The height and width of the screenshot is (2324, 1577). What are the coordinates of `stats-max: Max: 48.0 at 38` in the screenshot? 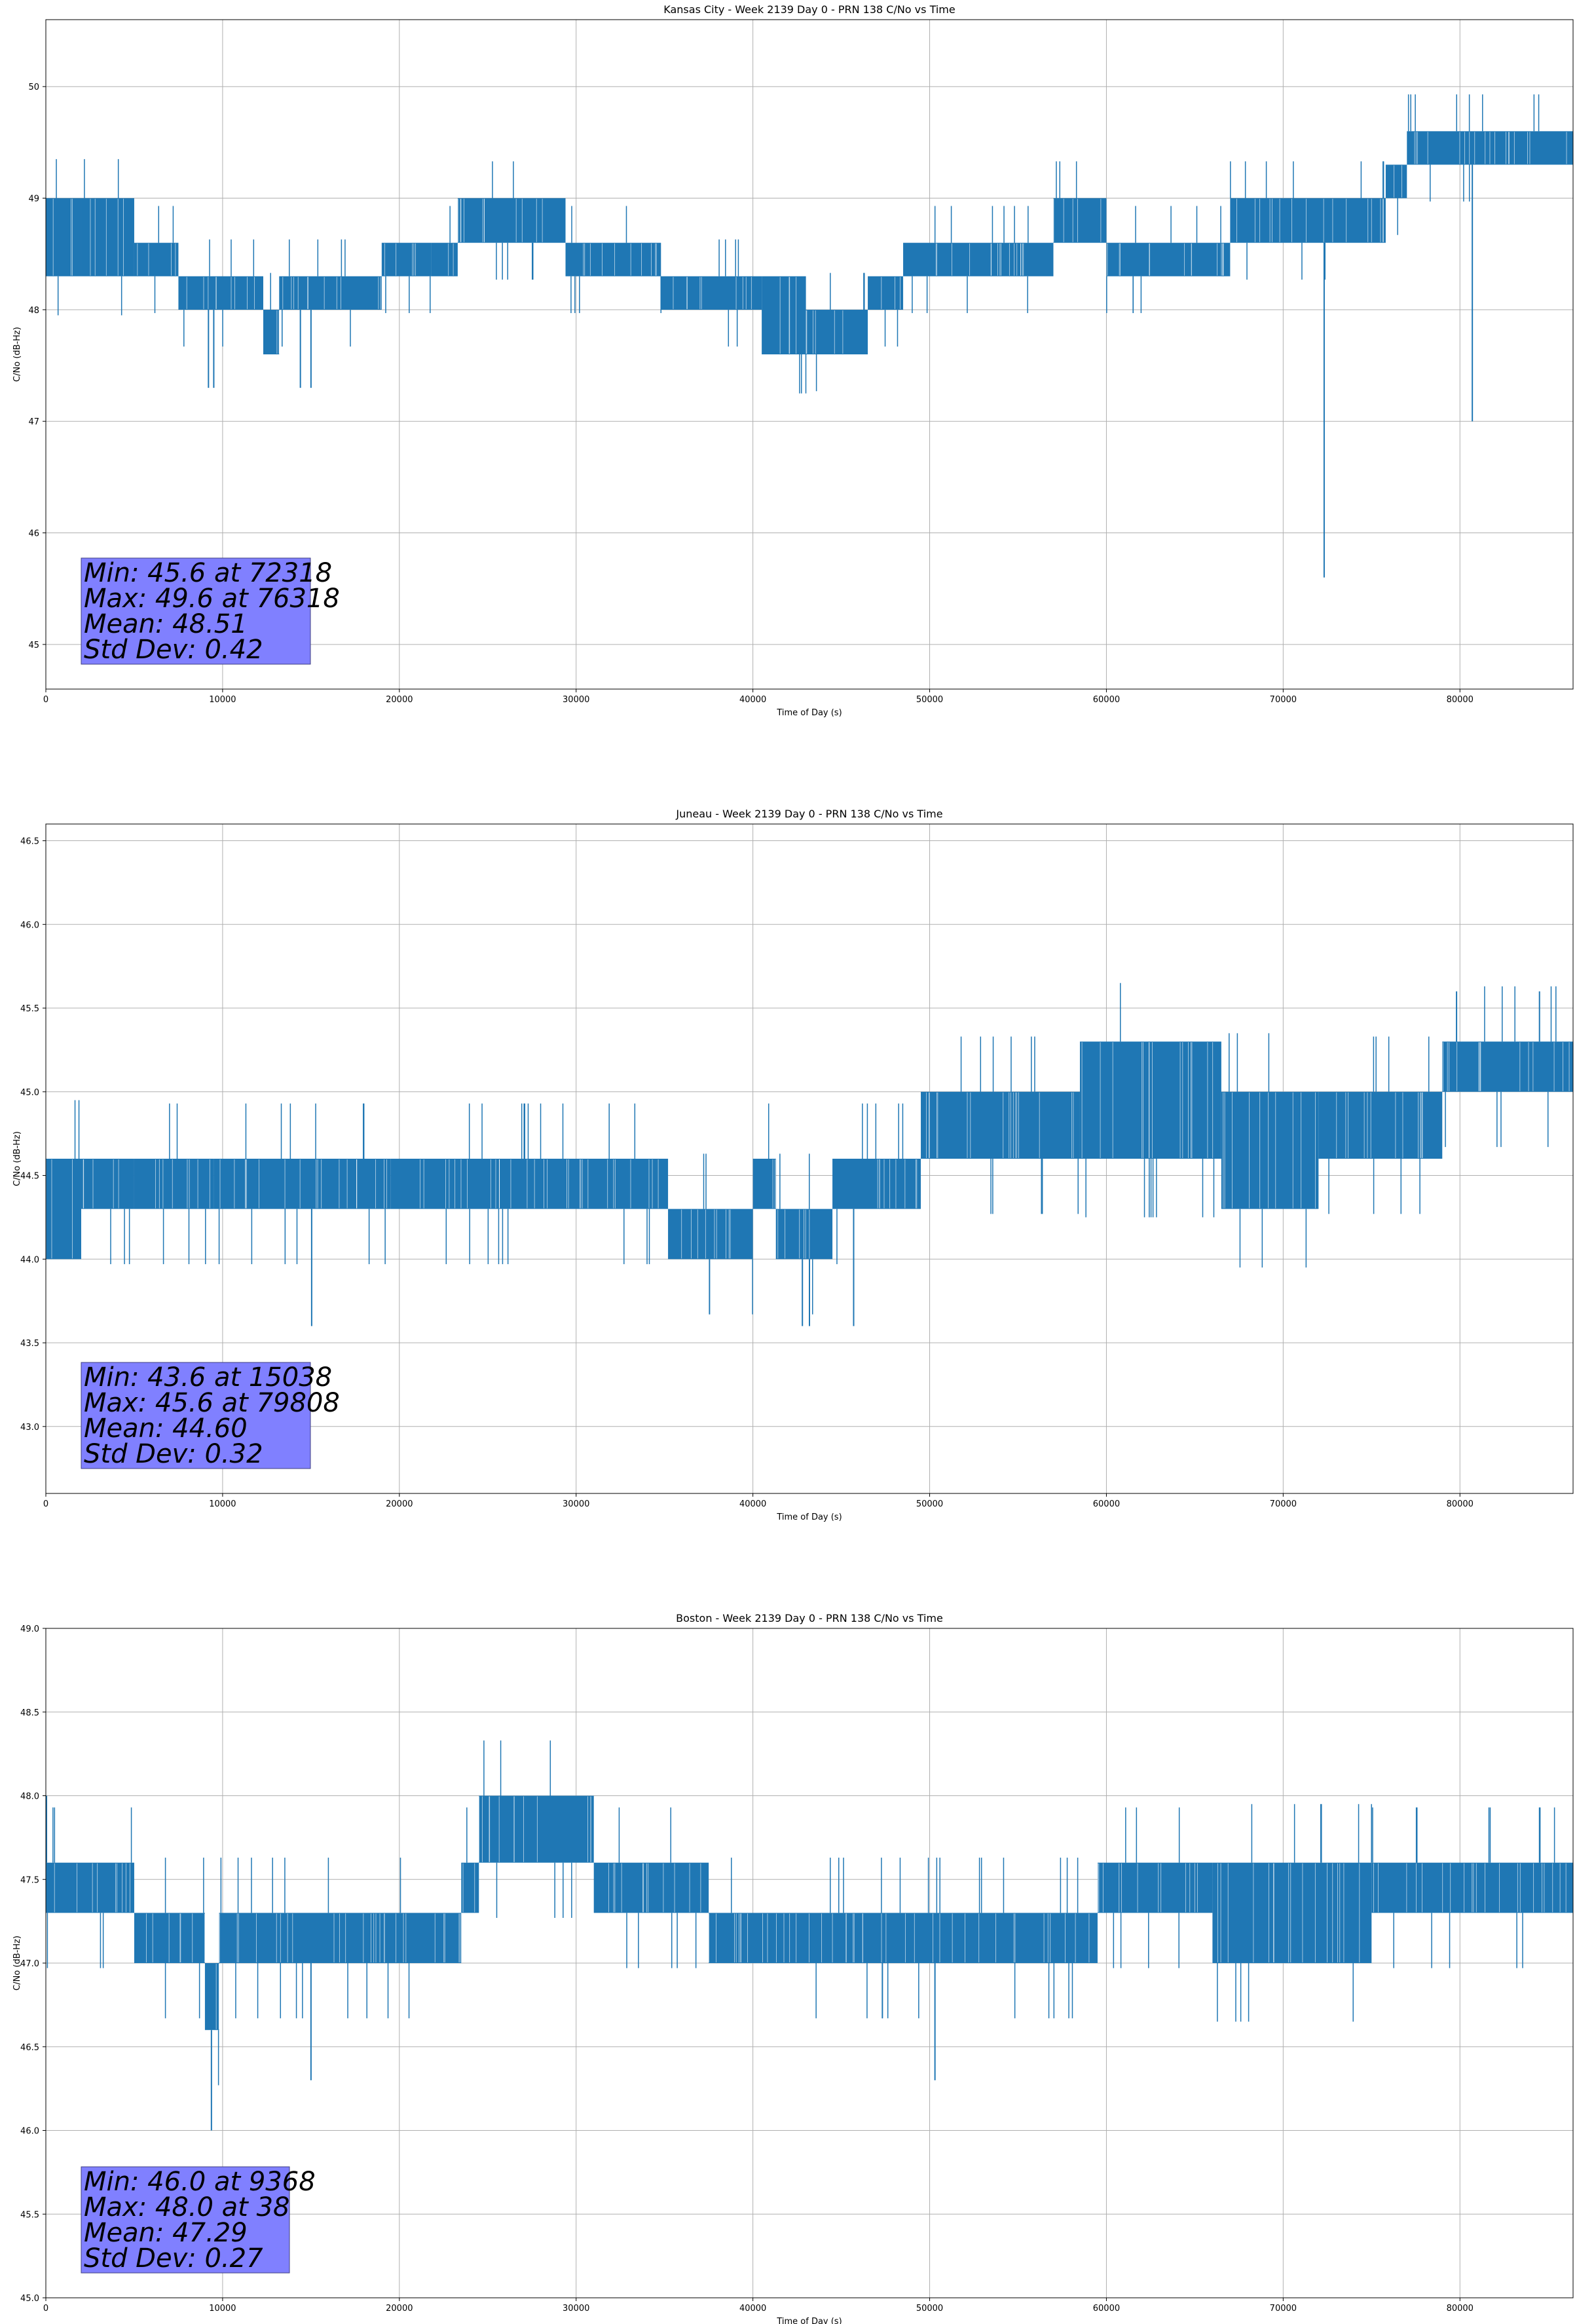 It's located at (186, 2207).